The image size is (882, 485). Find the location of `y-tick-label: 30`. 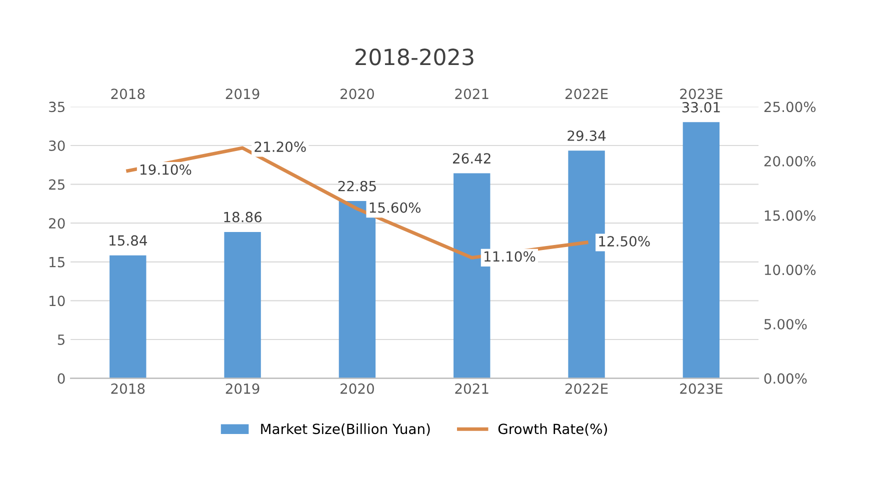

y-tick-label: 30 is located at coordinates (57, 145).